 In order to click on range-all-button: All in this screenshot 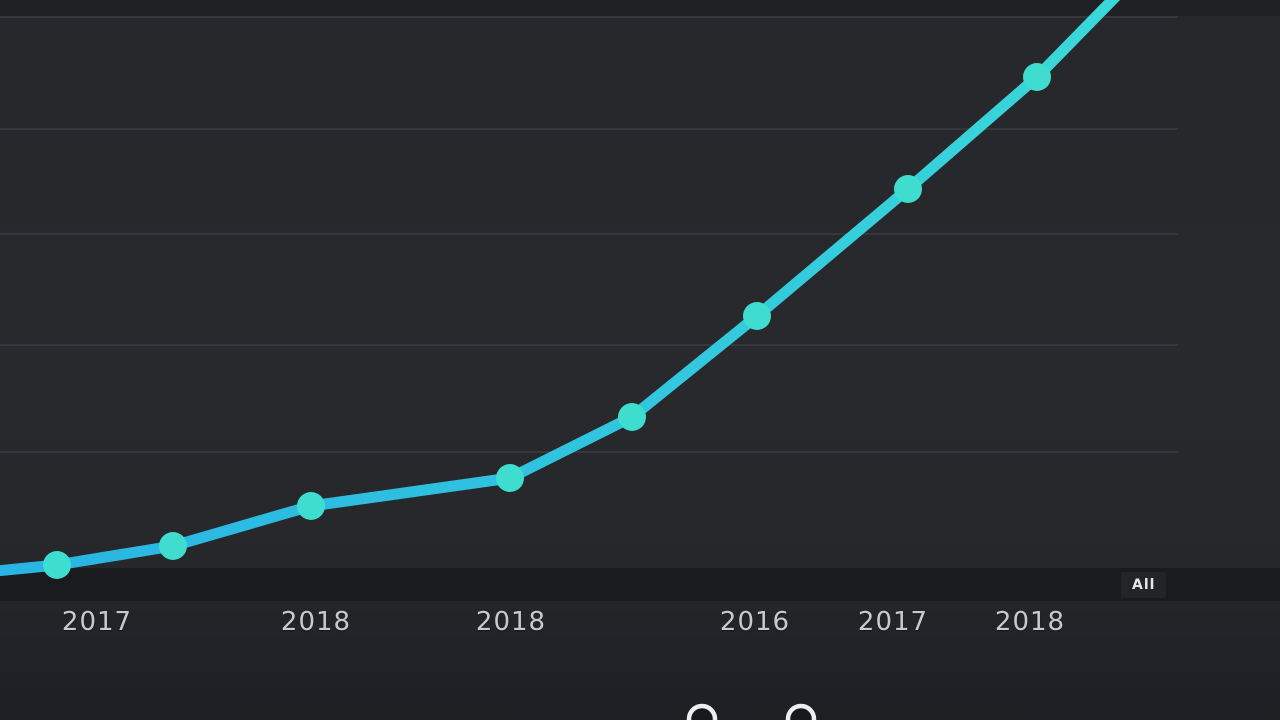, I will do `click(1144, 585)`.